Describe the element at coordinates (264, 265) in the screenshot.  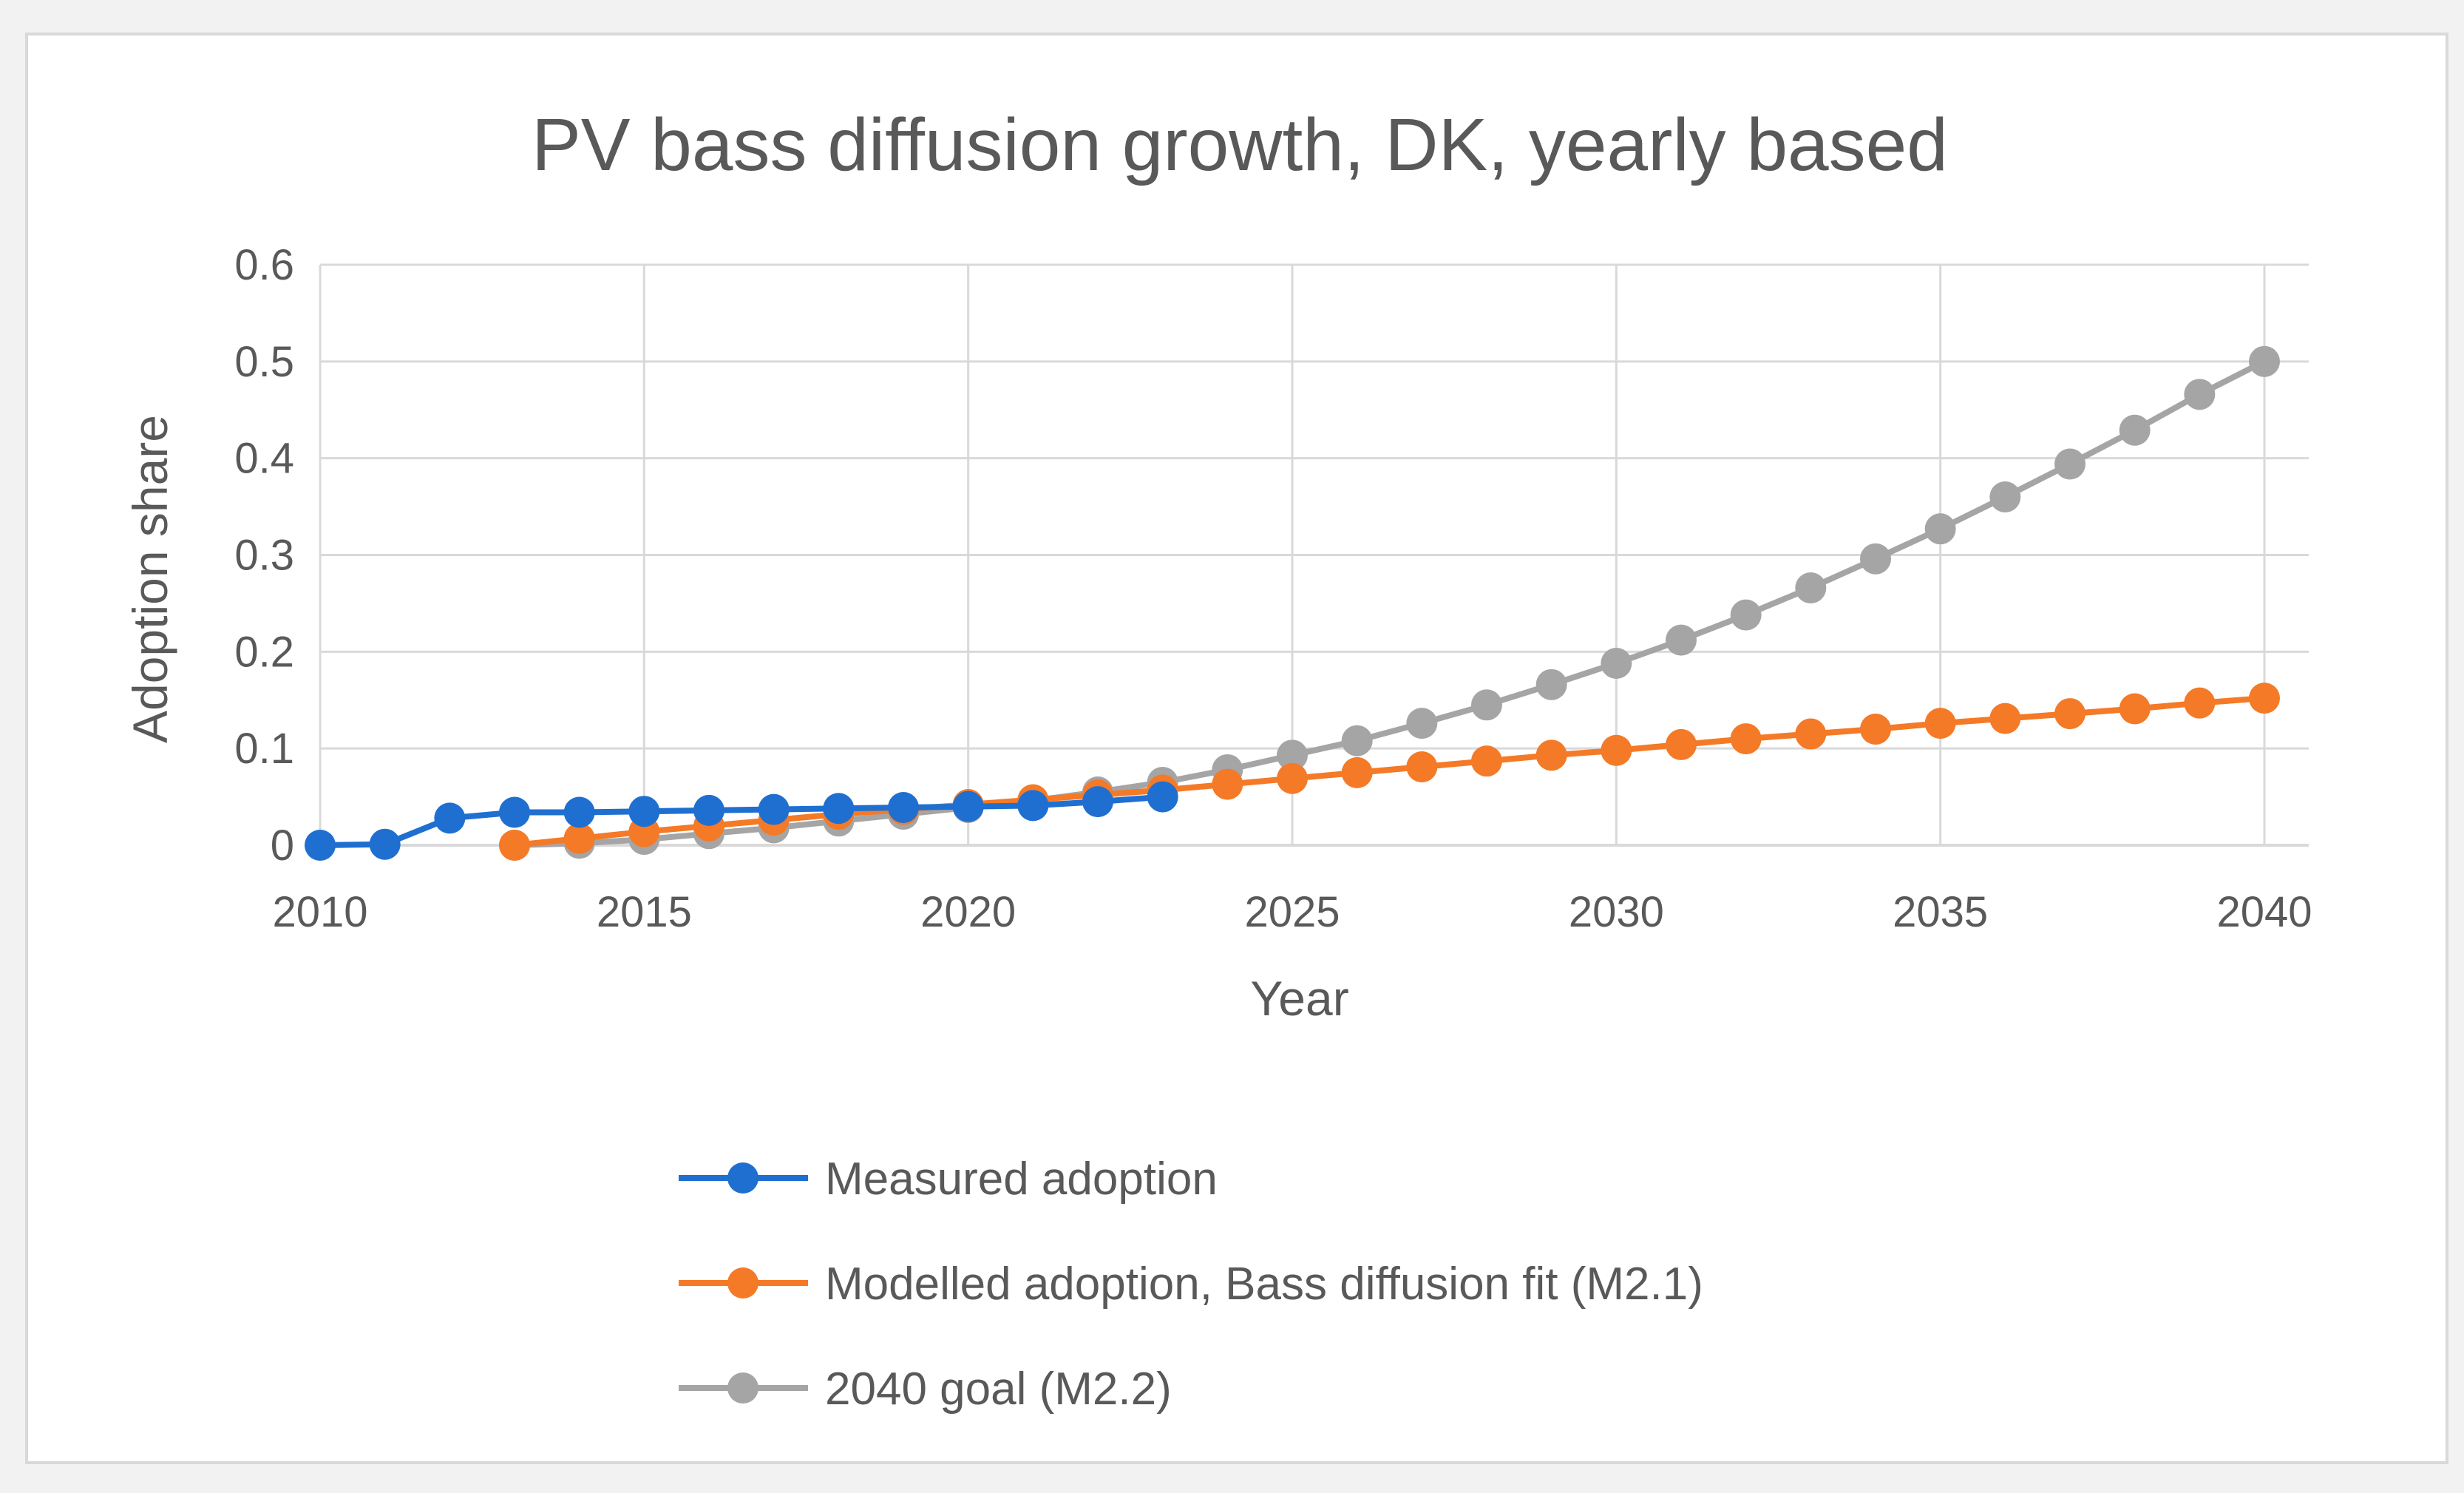
I see `y-tick-label: 0.6` at that location.